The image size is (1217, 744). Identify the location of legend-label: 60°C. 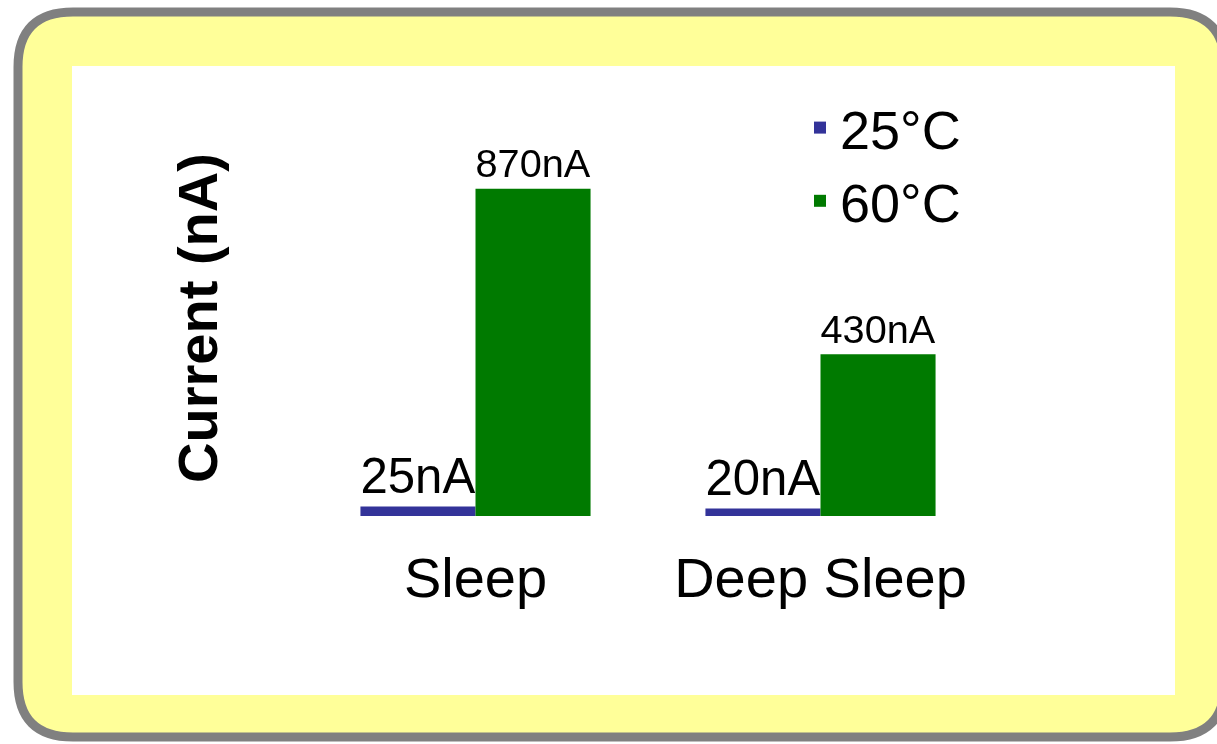
(900, 202).